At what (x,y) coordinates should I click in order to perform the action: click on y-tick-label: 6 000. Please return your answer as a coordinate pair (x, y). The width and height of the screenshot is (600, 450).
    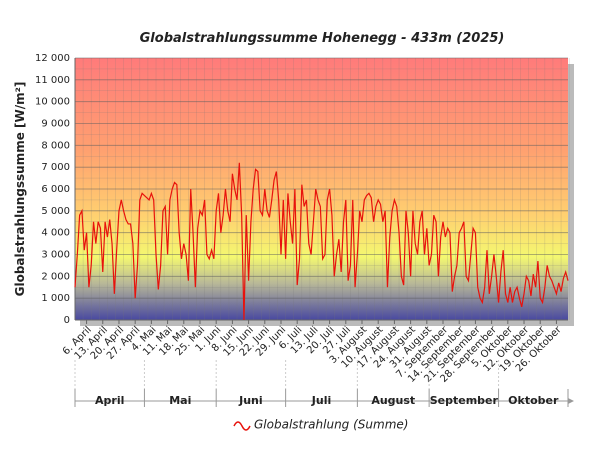
    Looking at the image, I should click on (55, 189).